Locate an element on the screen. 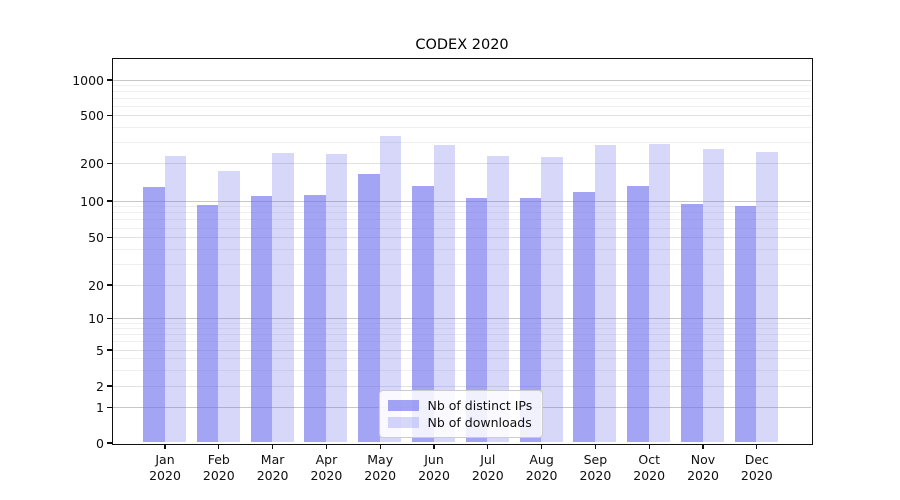 This screenshot has height=500, width=900. bar-downloads-jun is located at coordinates (444, 294).